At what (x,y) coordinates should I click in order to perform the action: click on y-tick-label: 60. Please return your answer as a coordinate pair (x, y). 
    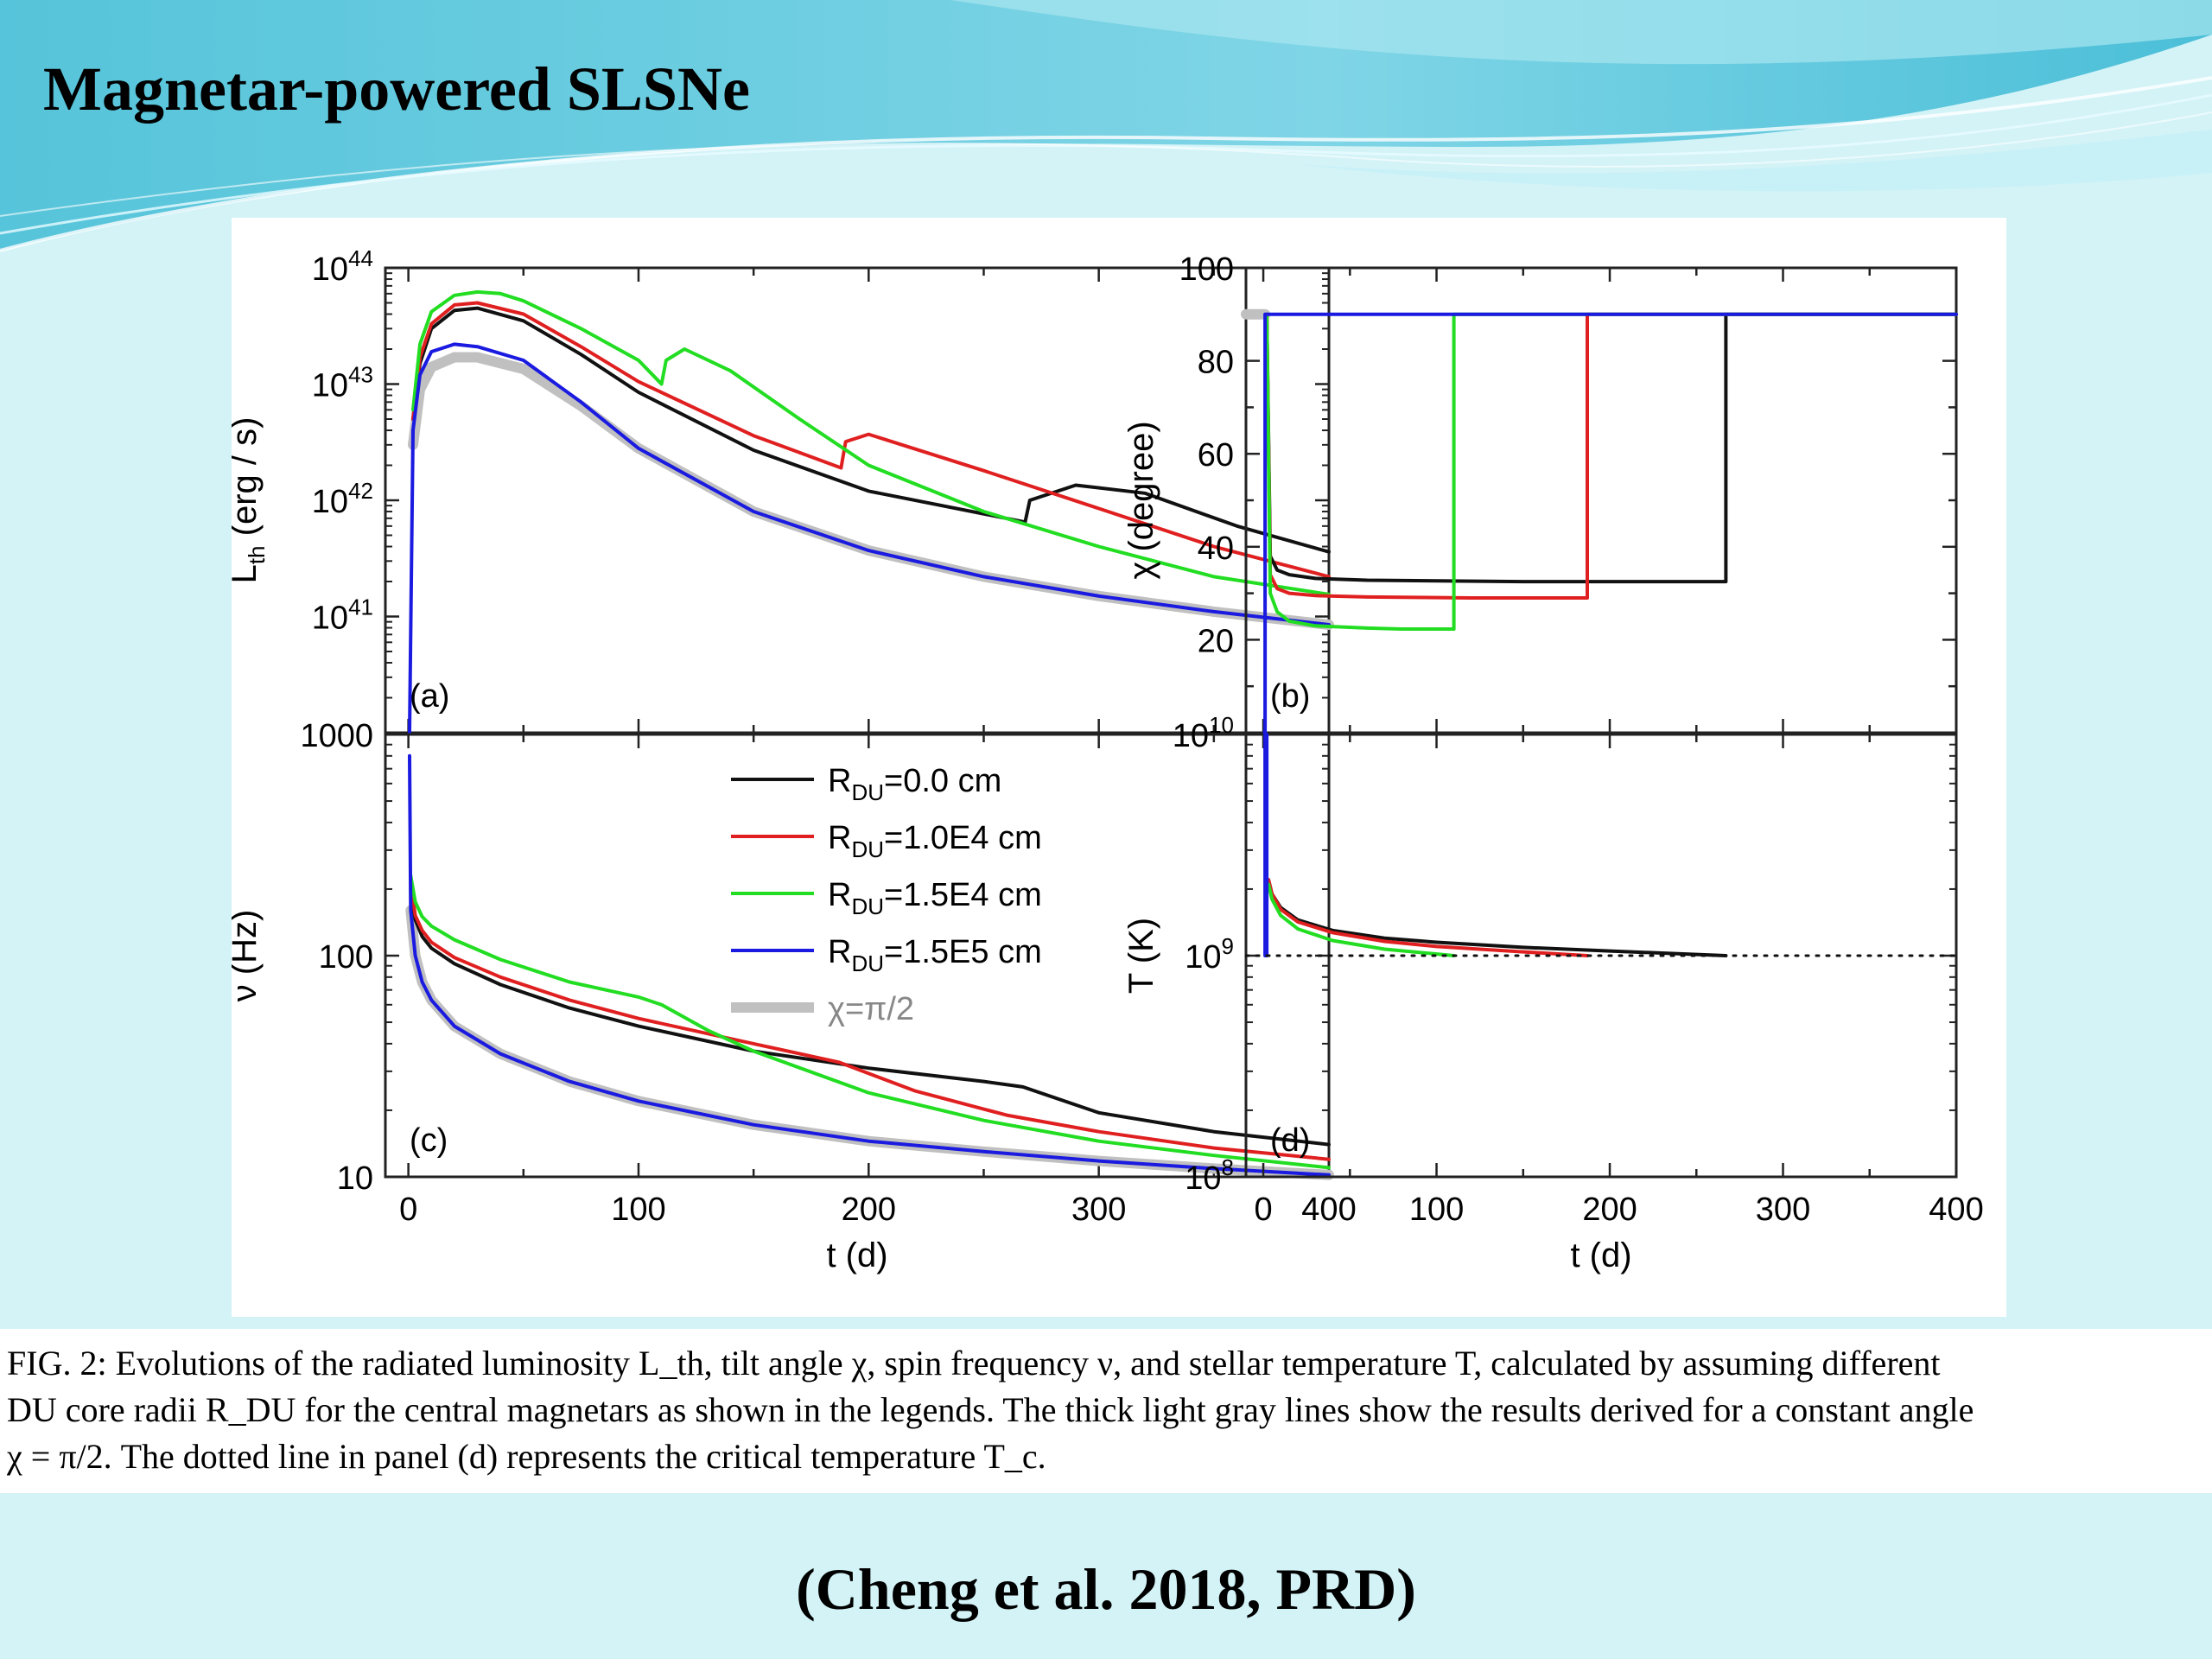
    Looking at the image, I should click on (1216, 455).